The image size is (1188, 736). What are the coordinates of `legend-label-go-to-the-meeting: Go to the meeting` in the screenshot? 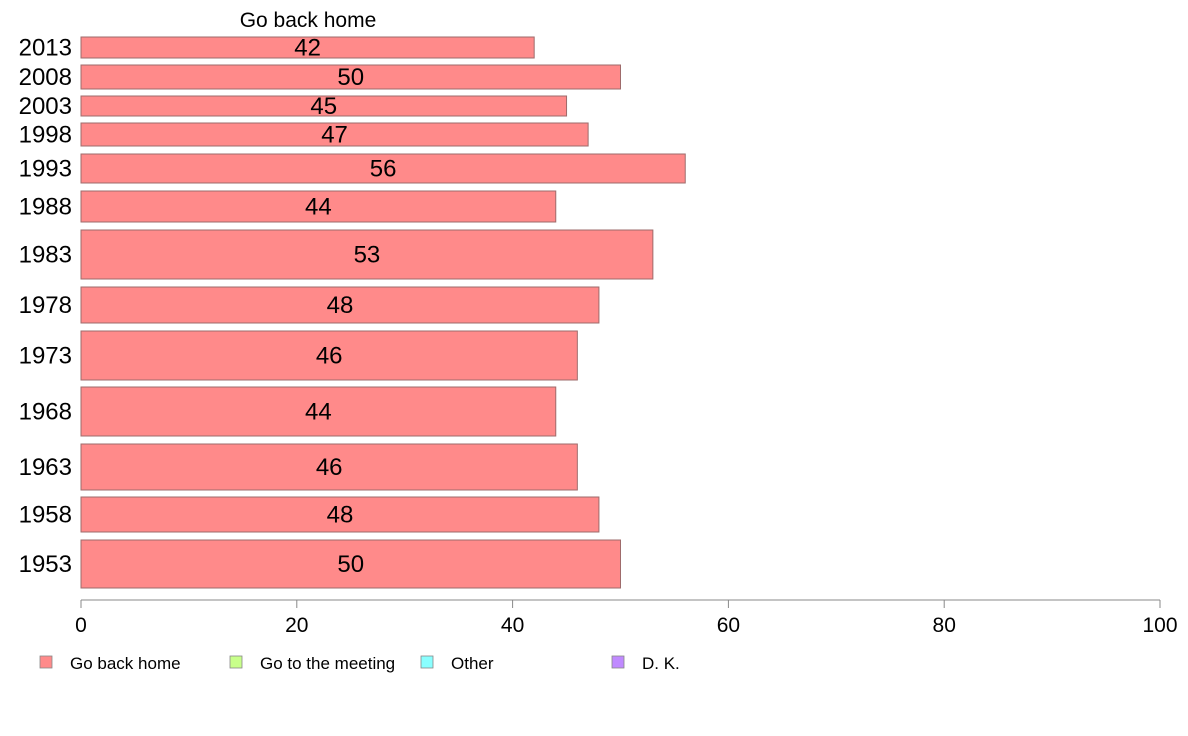 It's located at (327, 663).